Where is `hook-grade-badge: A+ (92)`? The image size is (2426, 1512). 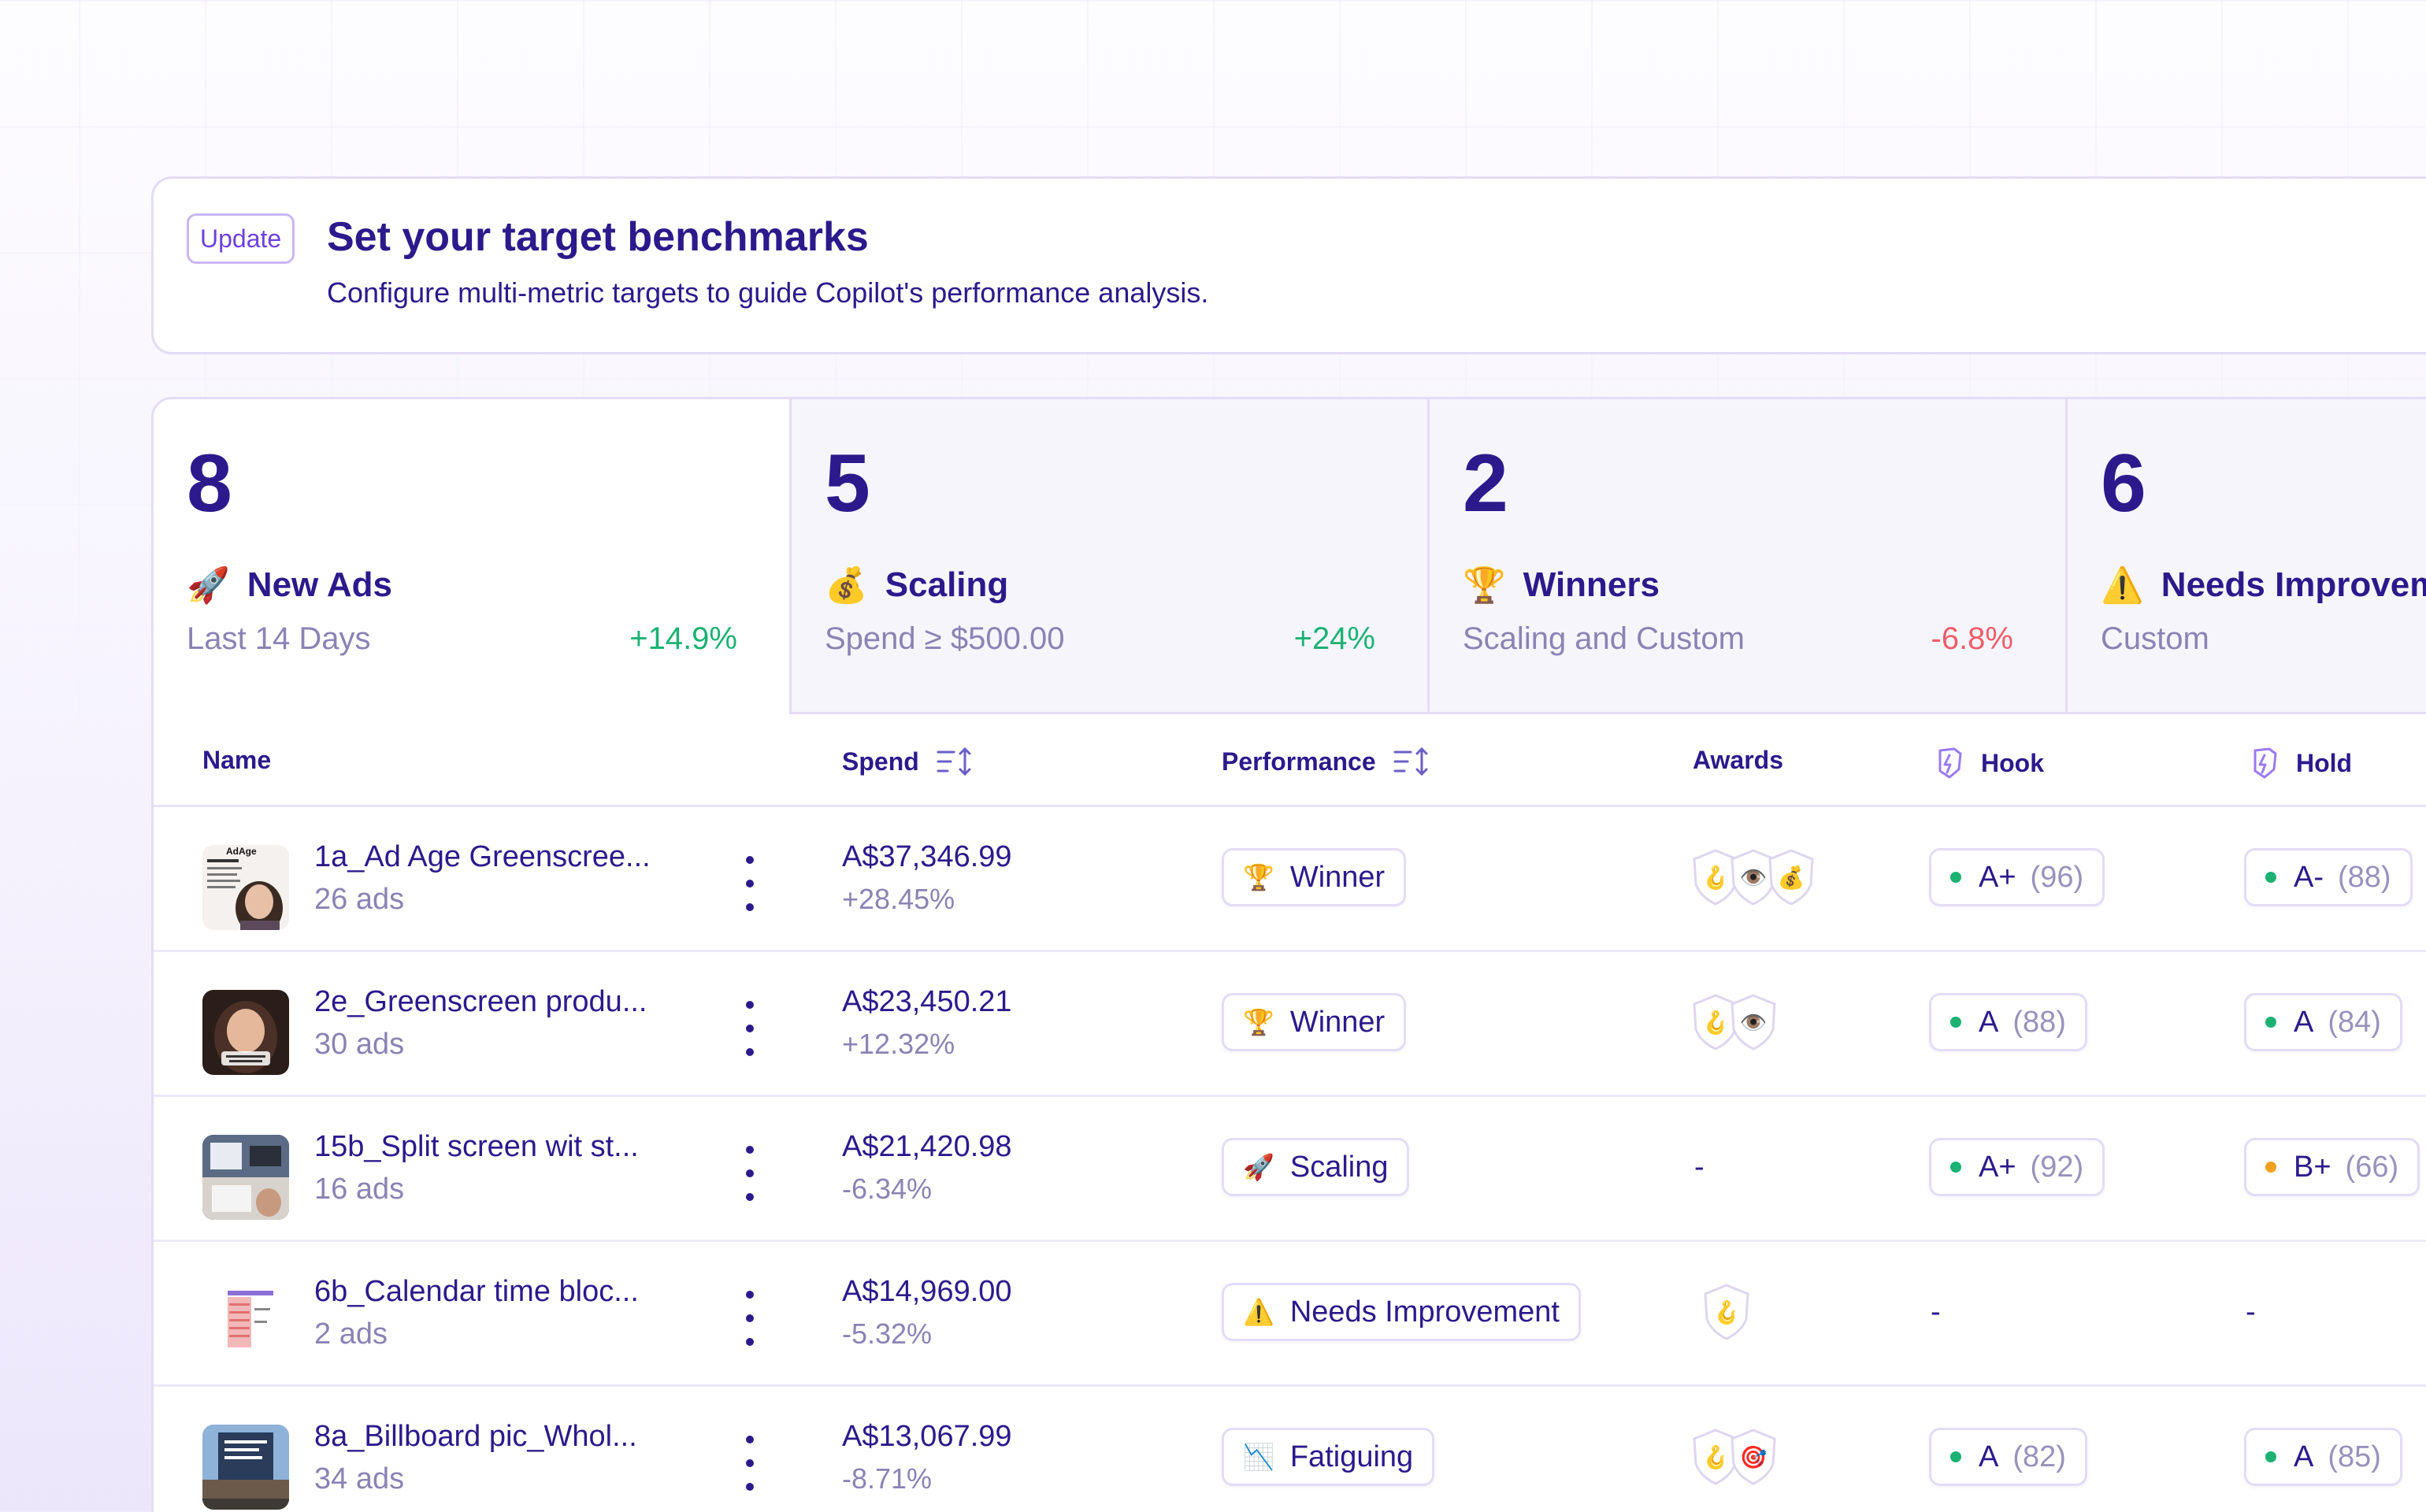
hook-grade-badge: A+ (92) is located at coordinates (2017, 1167).